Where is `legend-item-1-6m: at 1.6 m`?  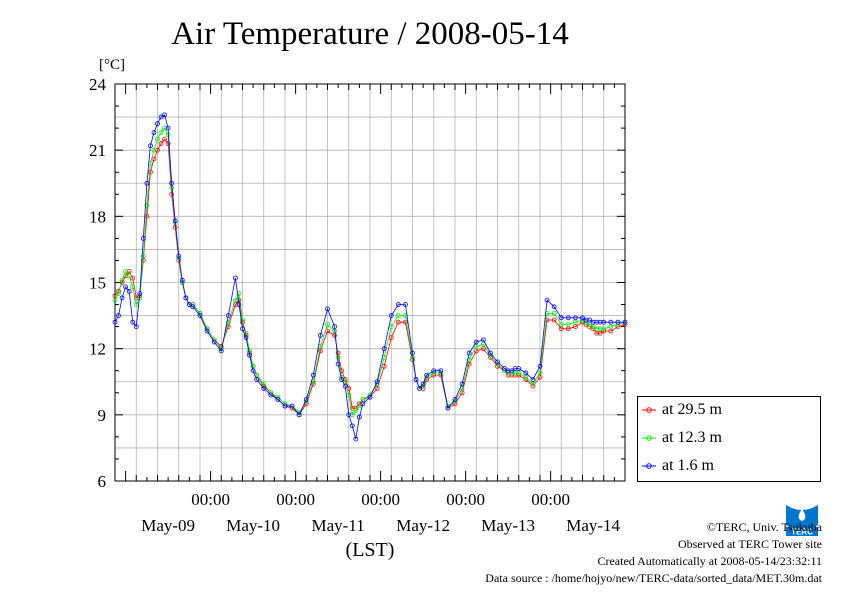 legend-item-1-6m: at 1.6 m is located at coordinates (678, 466).